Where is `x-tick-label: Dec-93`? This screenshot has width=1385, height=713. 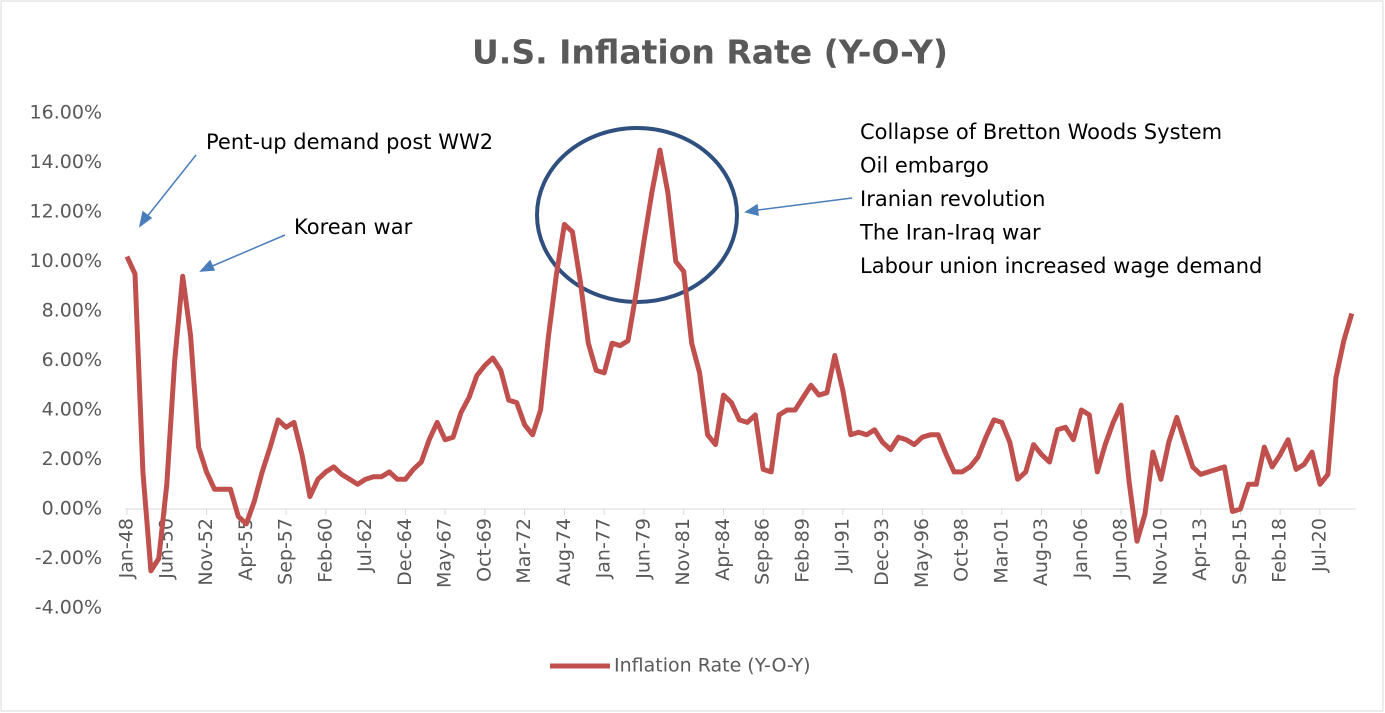 x-tick-label: Dec-93 is located at coordinates (882, 552).